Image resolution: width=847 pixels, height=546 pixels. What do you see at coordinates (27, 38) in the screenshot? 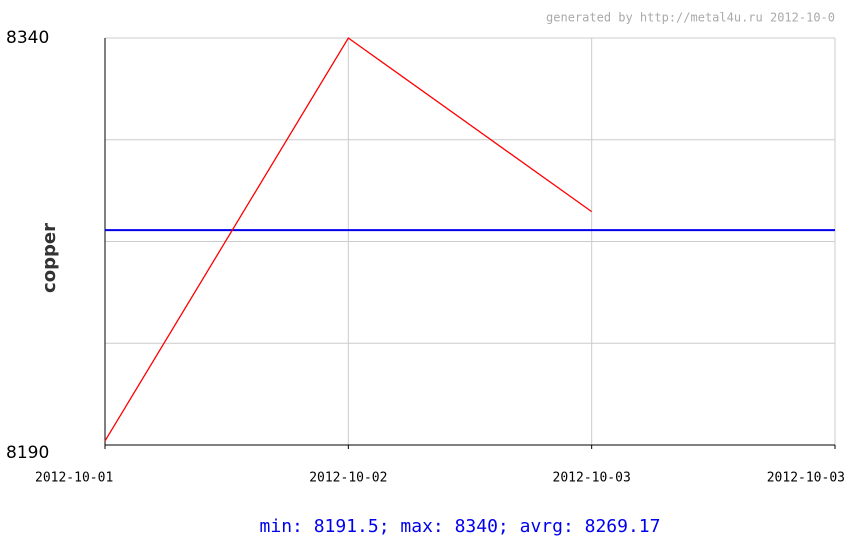
I see `y-tick-label: 8340` at bounding box center [27, 38].